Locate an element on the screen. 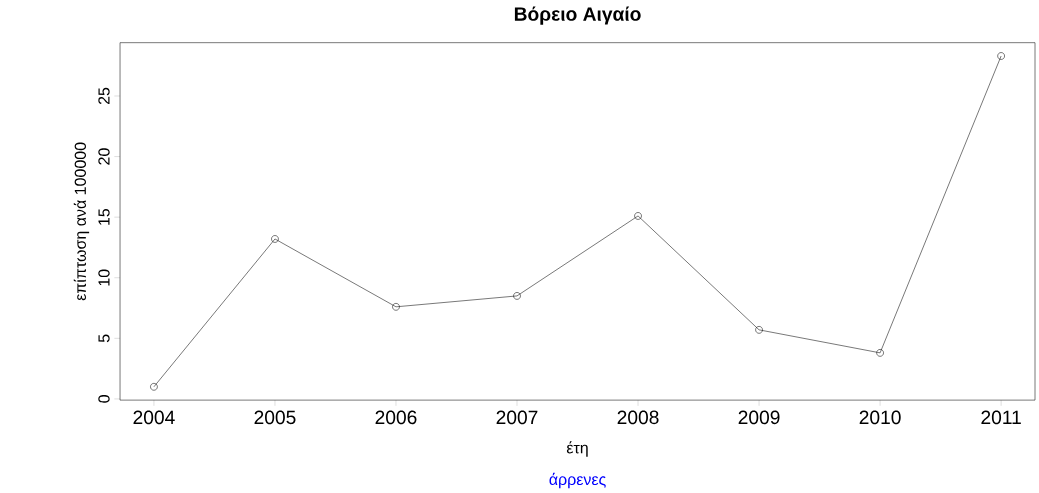 The width and height of the screenshot is (1039, 493). y-tick-label: 15 is located at coordinates (104, 217).